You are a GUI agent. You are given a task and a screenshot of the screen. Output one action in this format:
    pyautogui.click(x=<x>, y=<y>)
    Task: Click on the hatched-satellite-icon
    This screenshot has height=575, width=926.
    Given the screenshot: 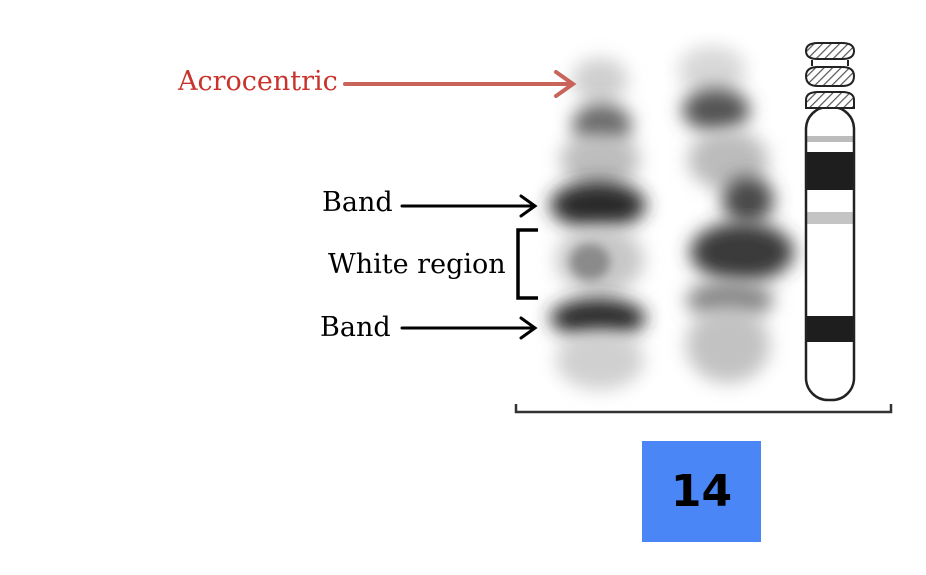 What is the action you would take?
    pyautogui.click(x=830, y=75)
    